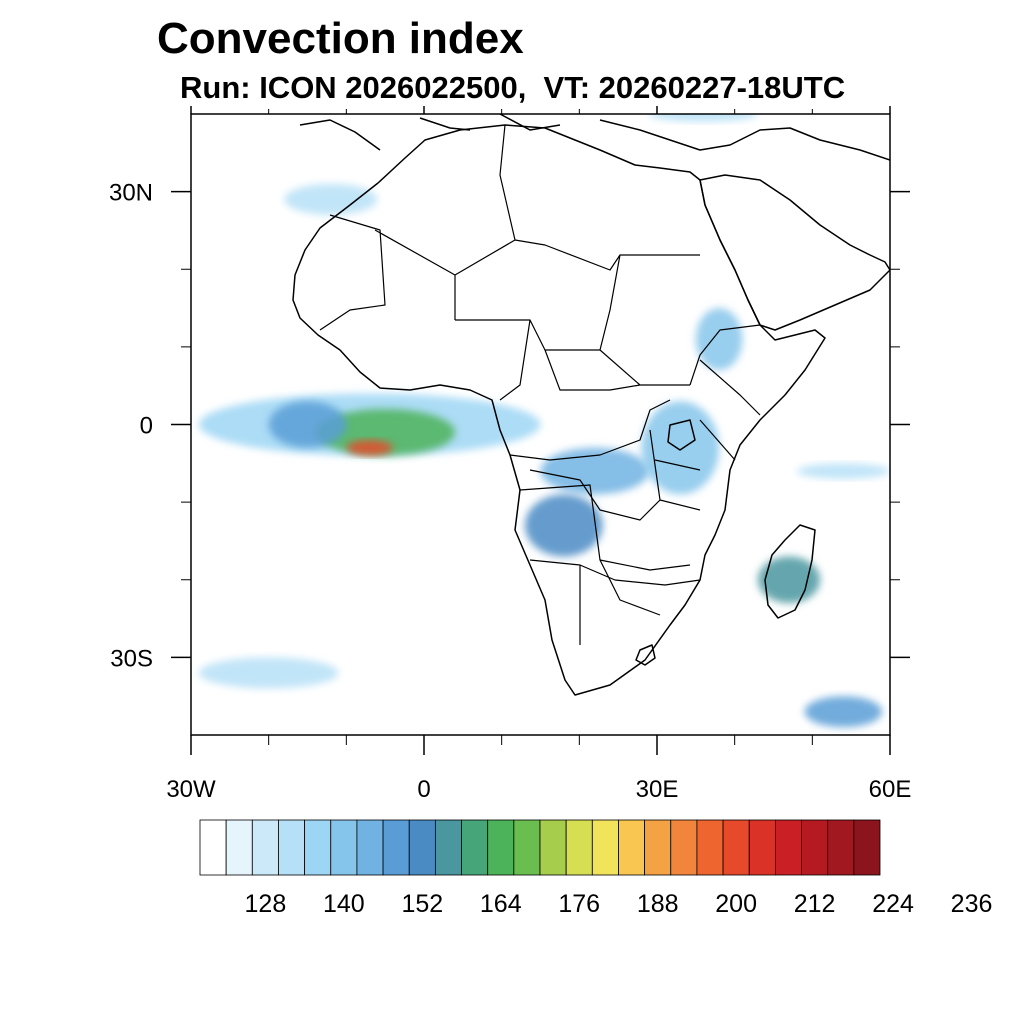 The height and width of the screenshot is (1024, 1024). I want to click on colorbar-label: 164, so click(501, 904).